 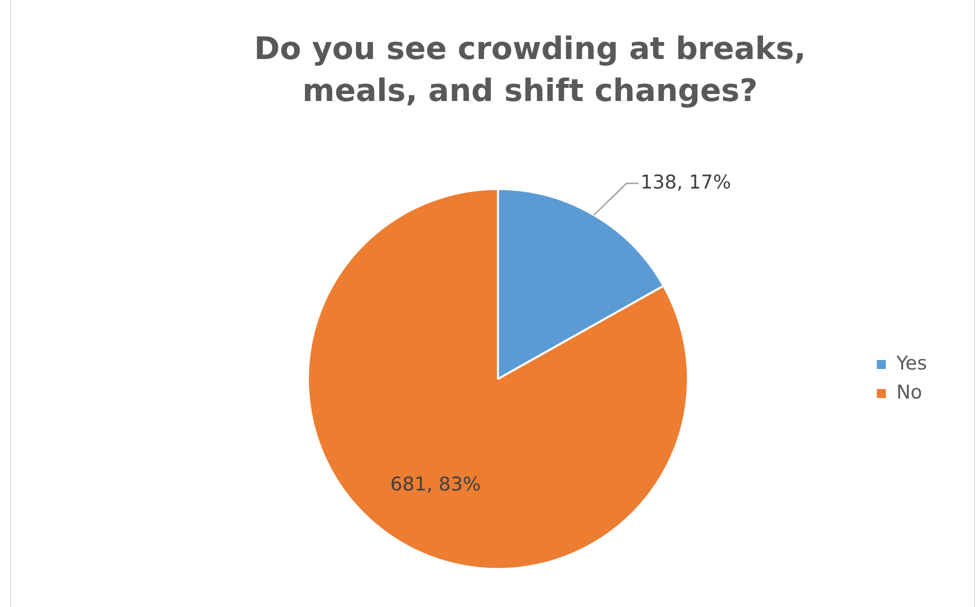 What do you see at coordinates (911, 363) in the screenshot?
I see `legend-label: Yes` at bounding box center [911, 363].